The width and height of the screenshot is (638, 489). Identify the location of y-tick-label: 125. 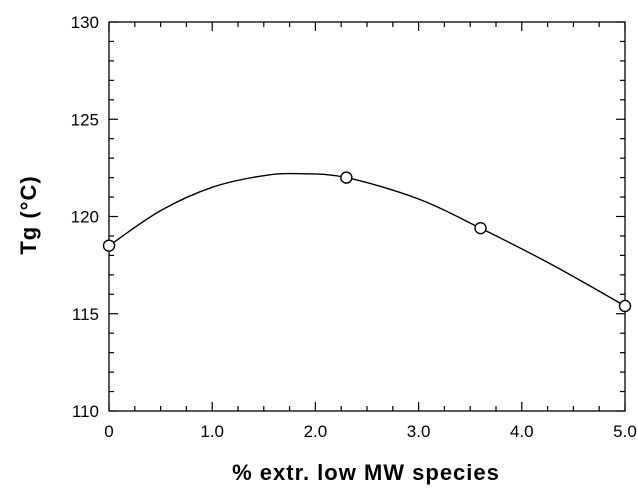
(85, 119).